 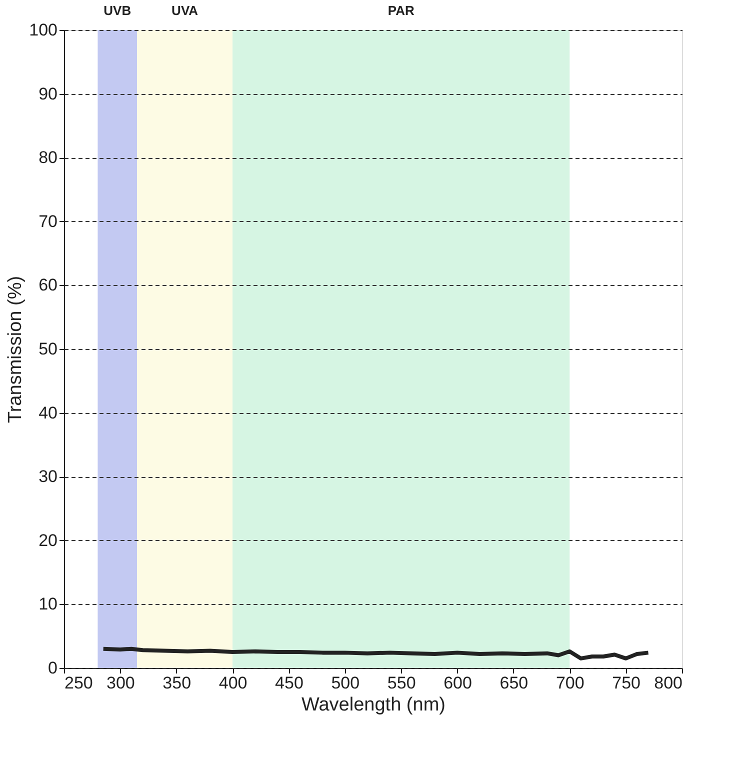 I want to click on y-tick-label: 40, so click(x=48, y=412).